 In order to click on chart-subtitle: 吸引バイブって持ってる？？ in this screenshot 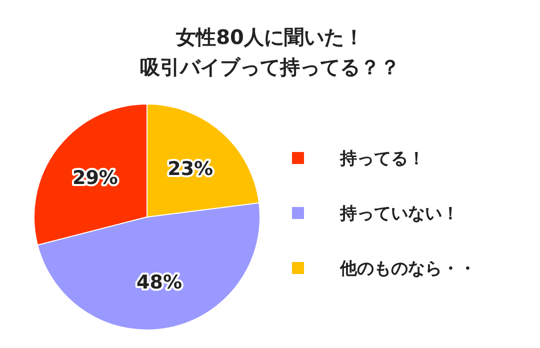, I will do `click(270, 67)`.